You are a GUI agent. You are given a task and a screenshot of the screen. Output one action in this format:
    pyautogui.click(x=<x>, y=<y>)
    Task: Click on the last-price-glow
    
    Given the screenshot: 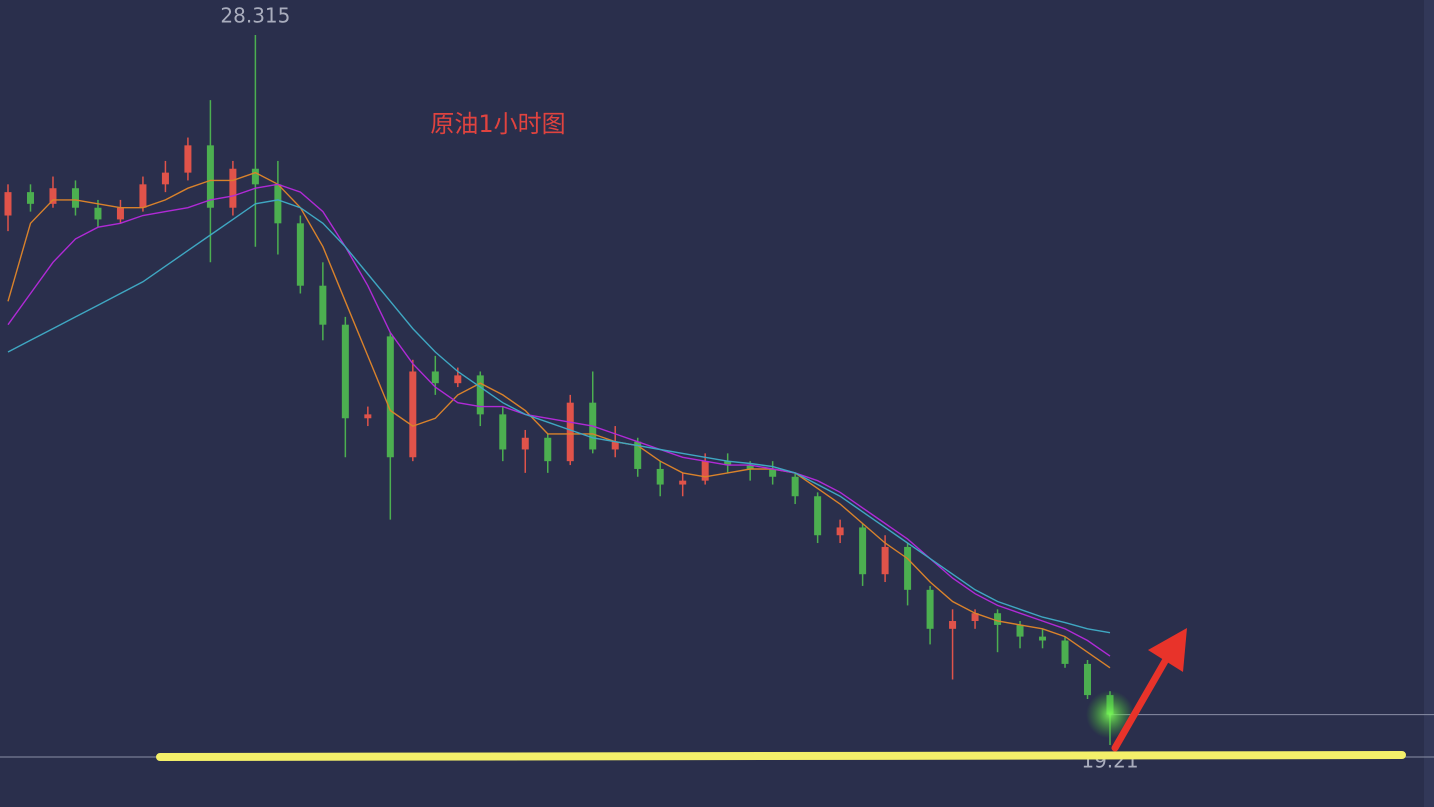 What is the action you would take?
    pyautogui.click(x=1110, y=714)
    